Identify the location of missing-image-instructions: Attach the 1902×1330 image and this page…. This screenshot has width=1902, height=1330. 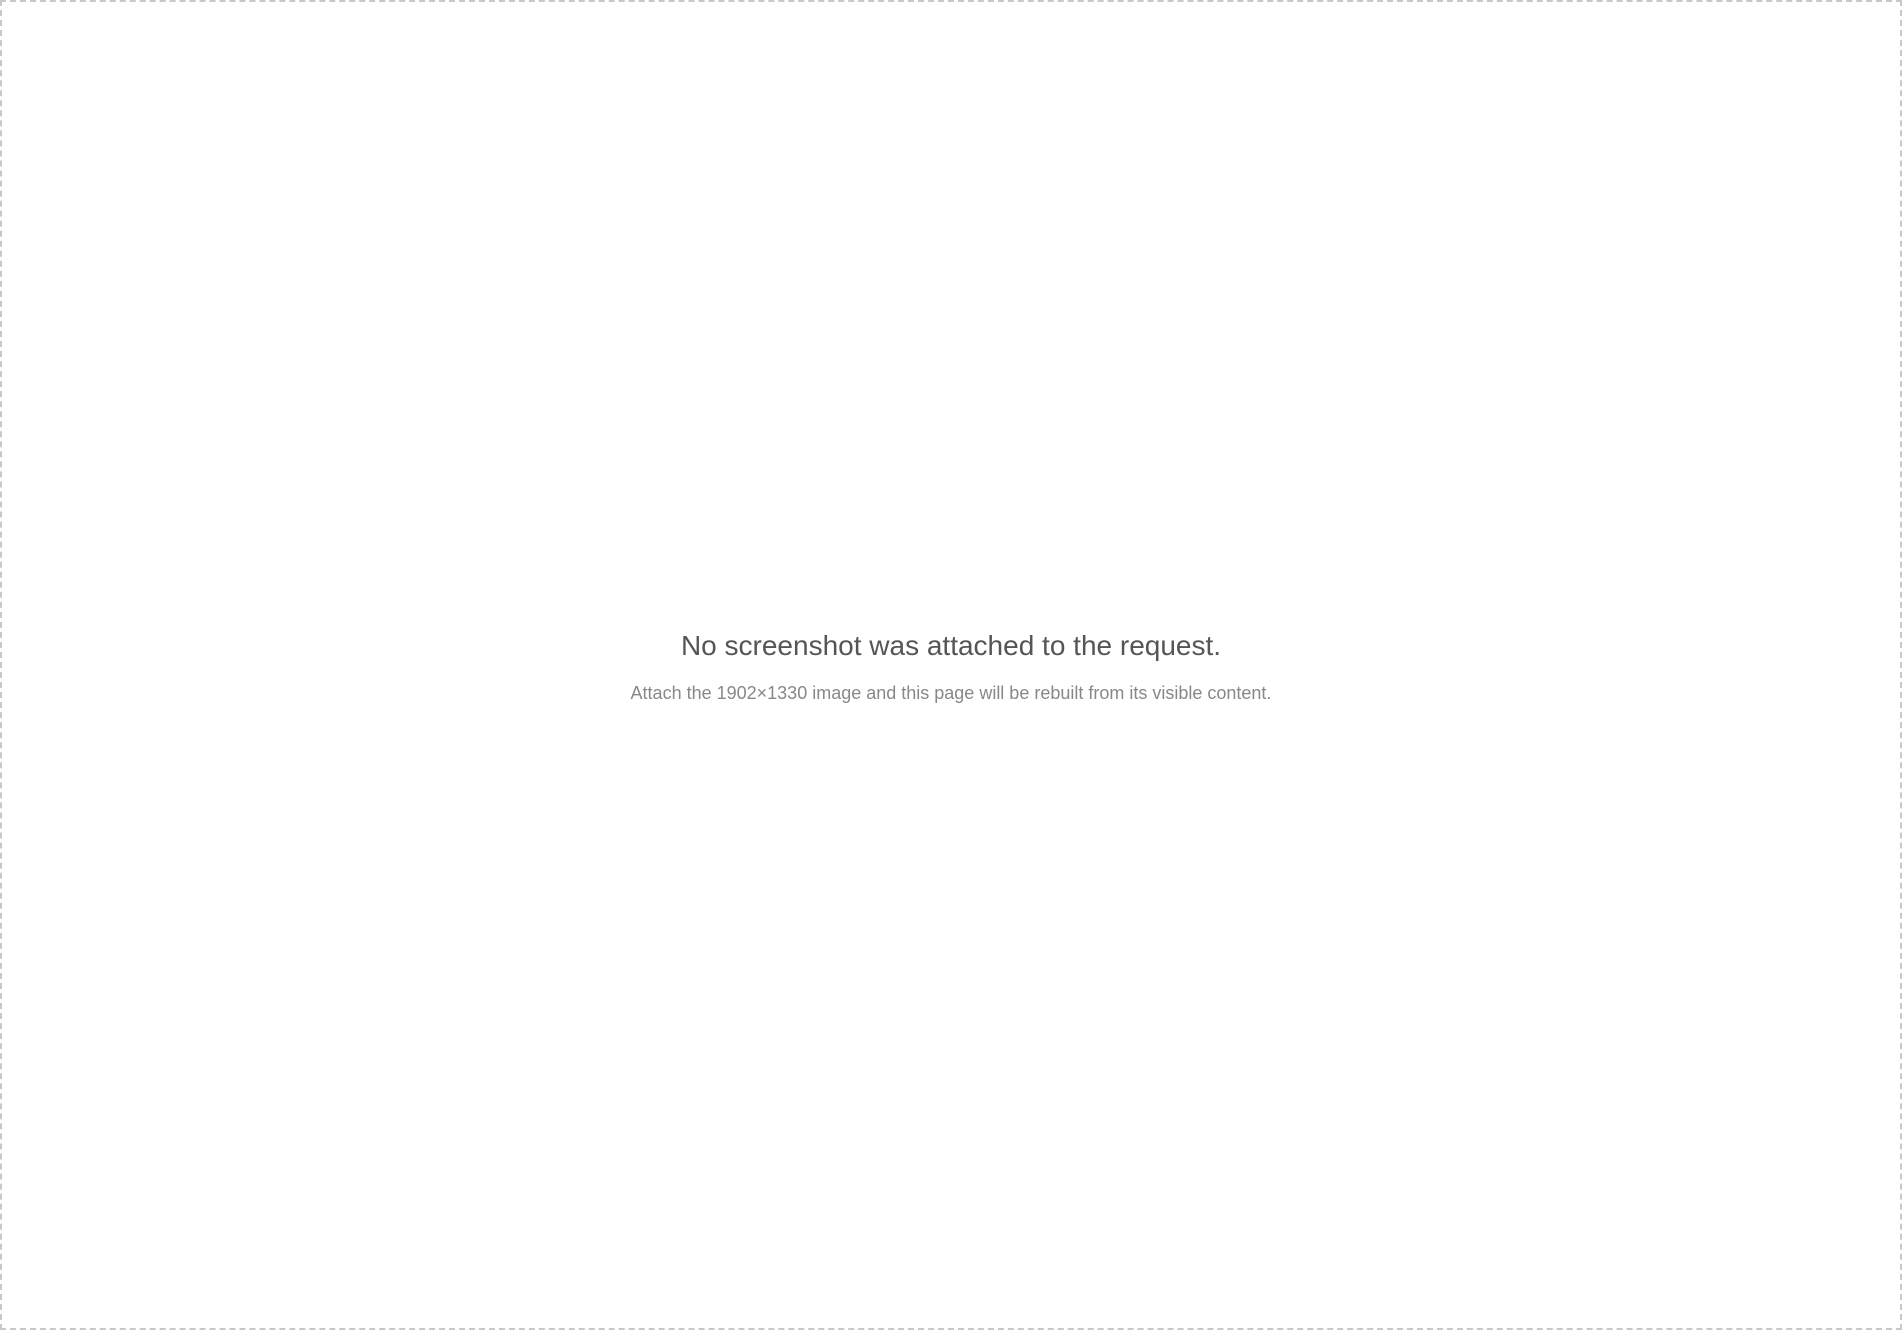
(951, 693).